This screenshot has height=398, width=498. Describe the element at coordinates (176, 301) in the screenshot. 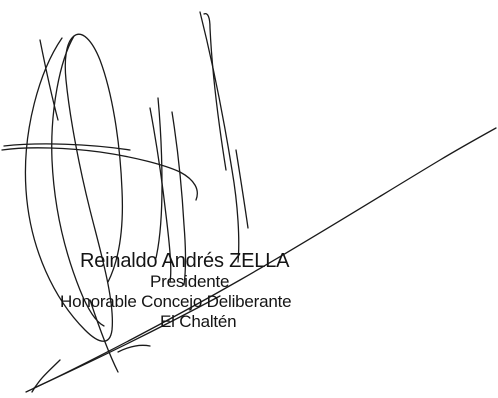

I see `signer-organization: Honorable Concejo Deliberante` at that location.